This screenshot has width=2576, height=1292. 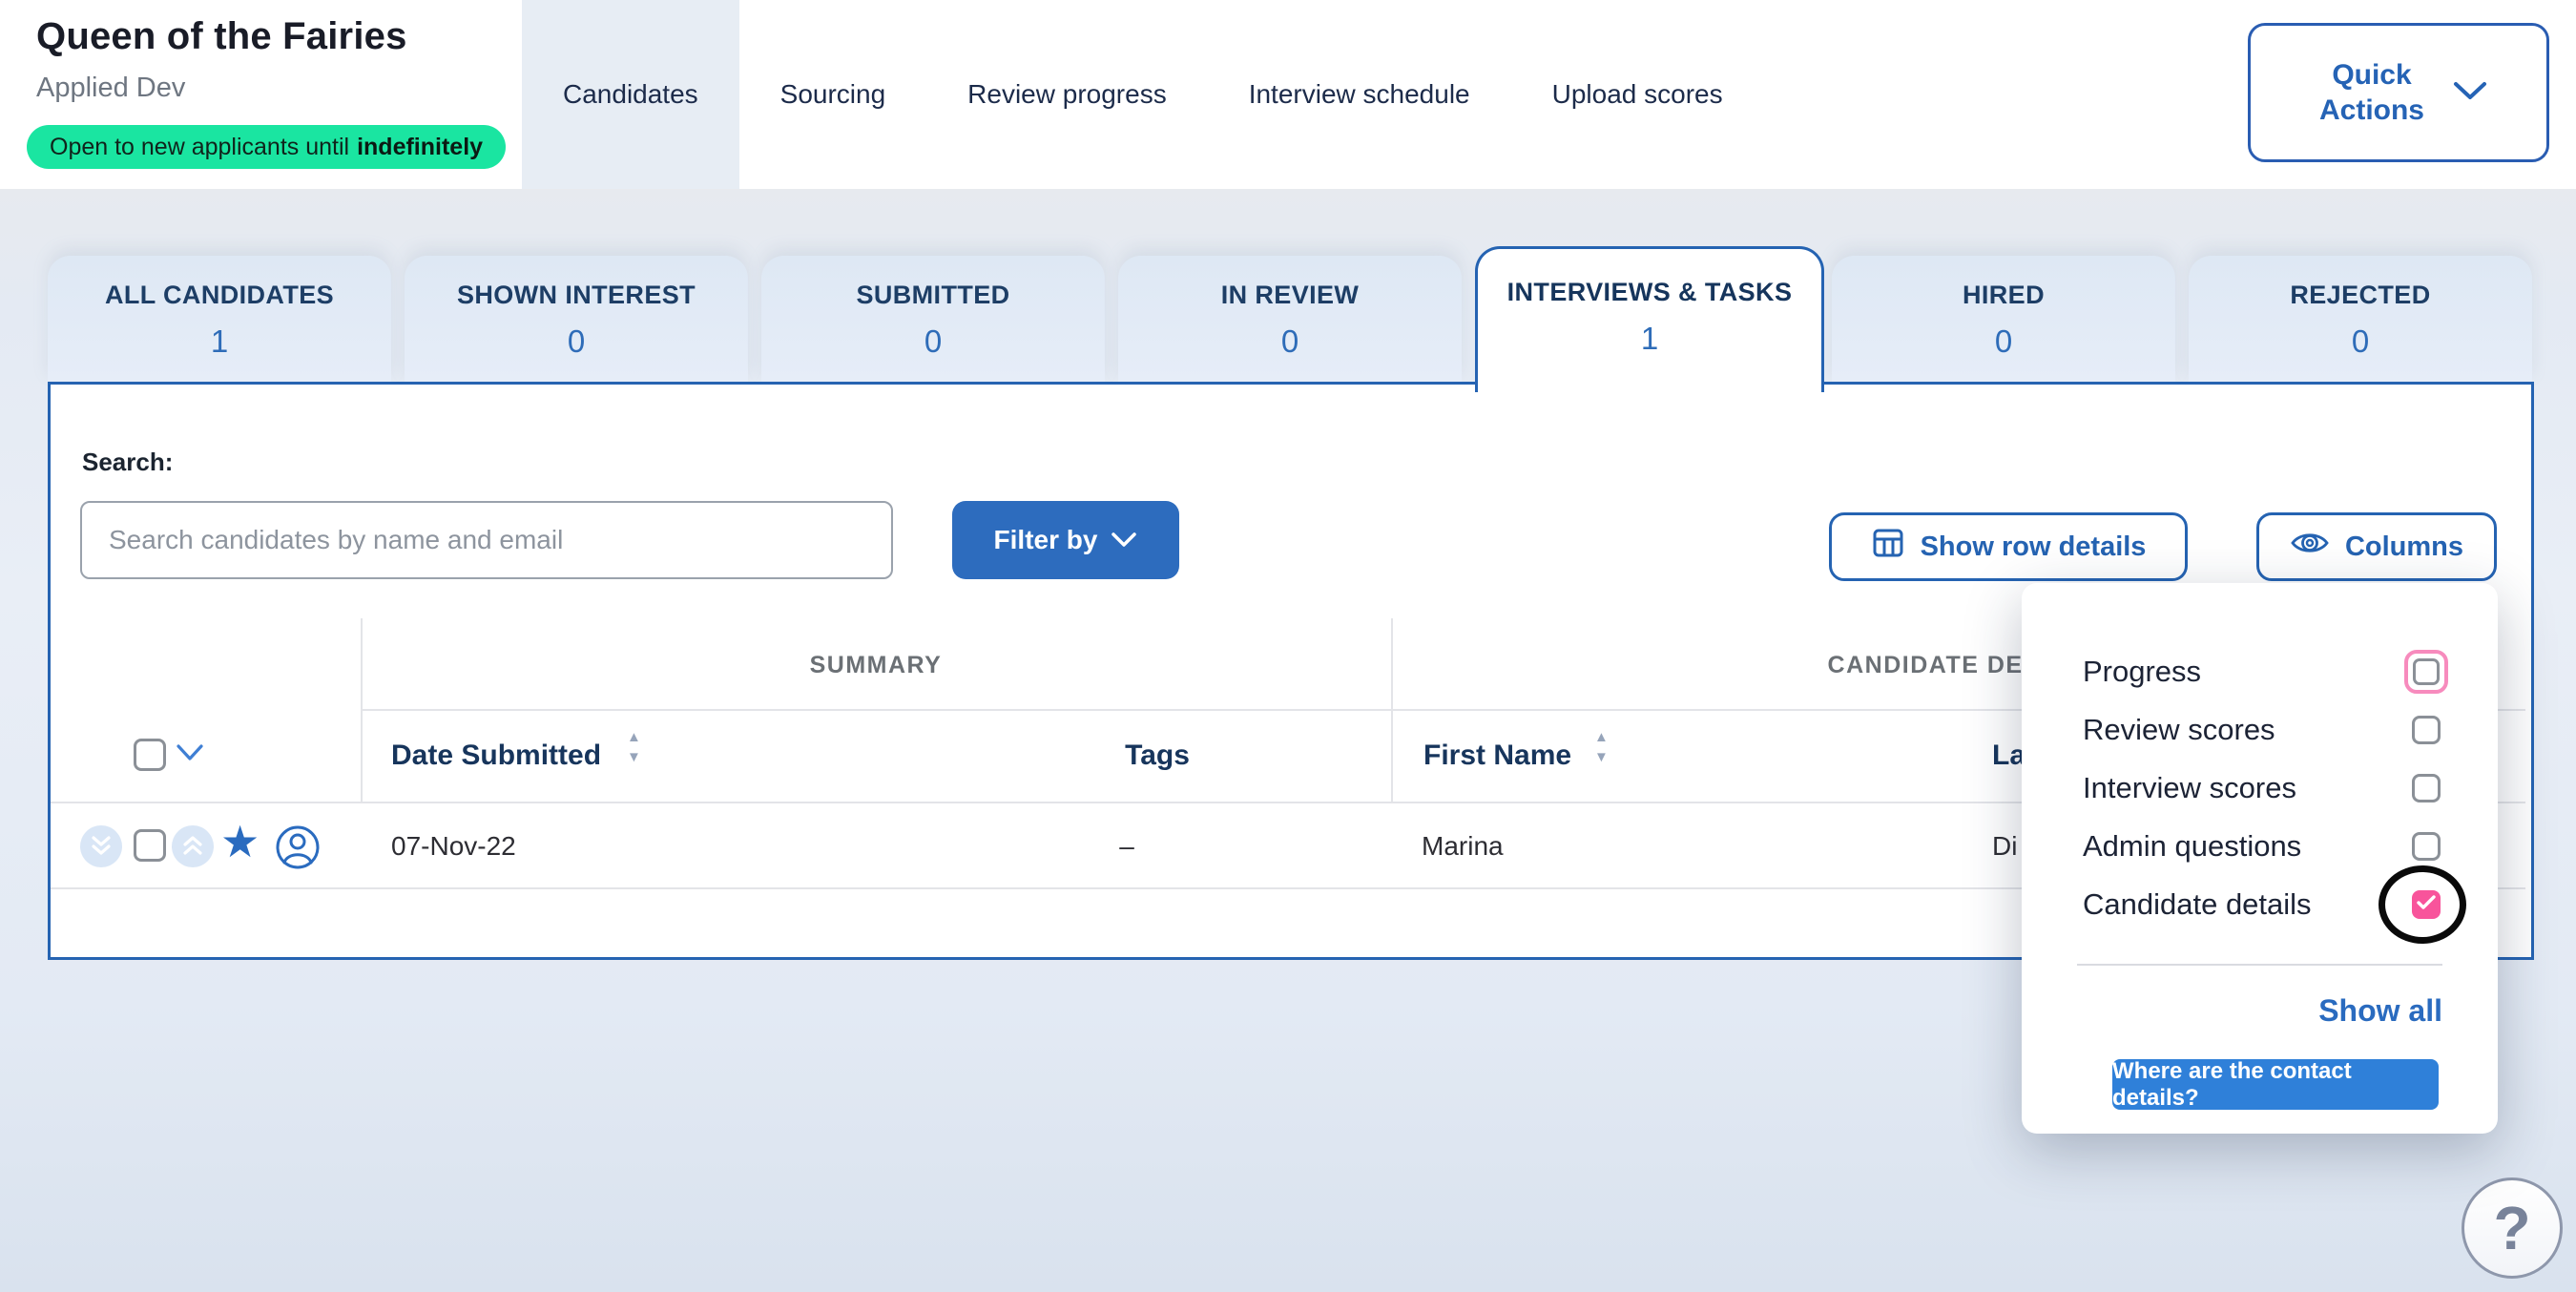 What do you see at coordinates (298, 850) in the screenshot?
I see `candidate-profile-icon` at bounding box center [298, 850].